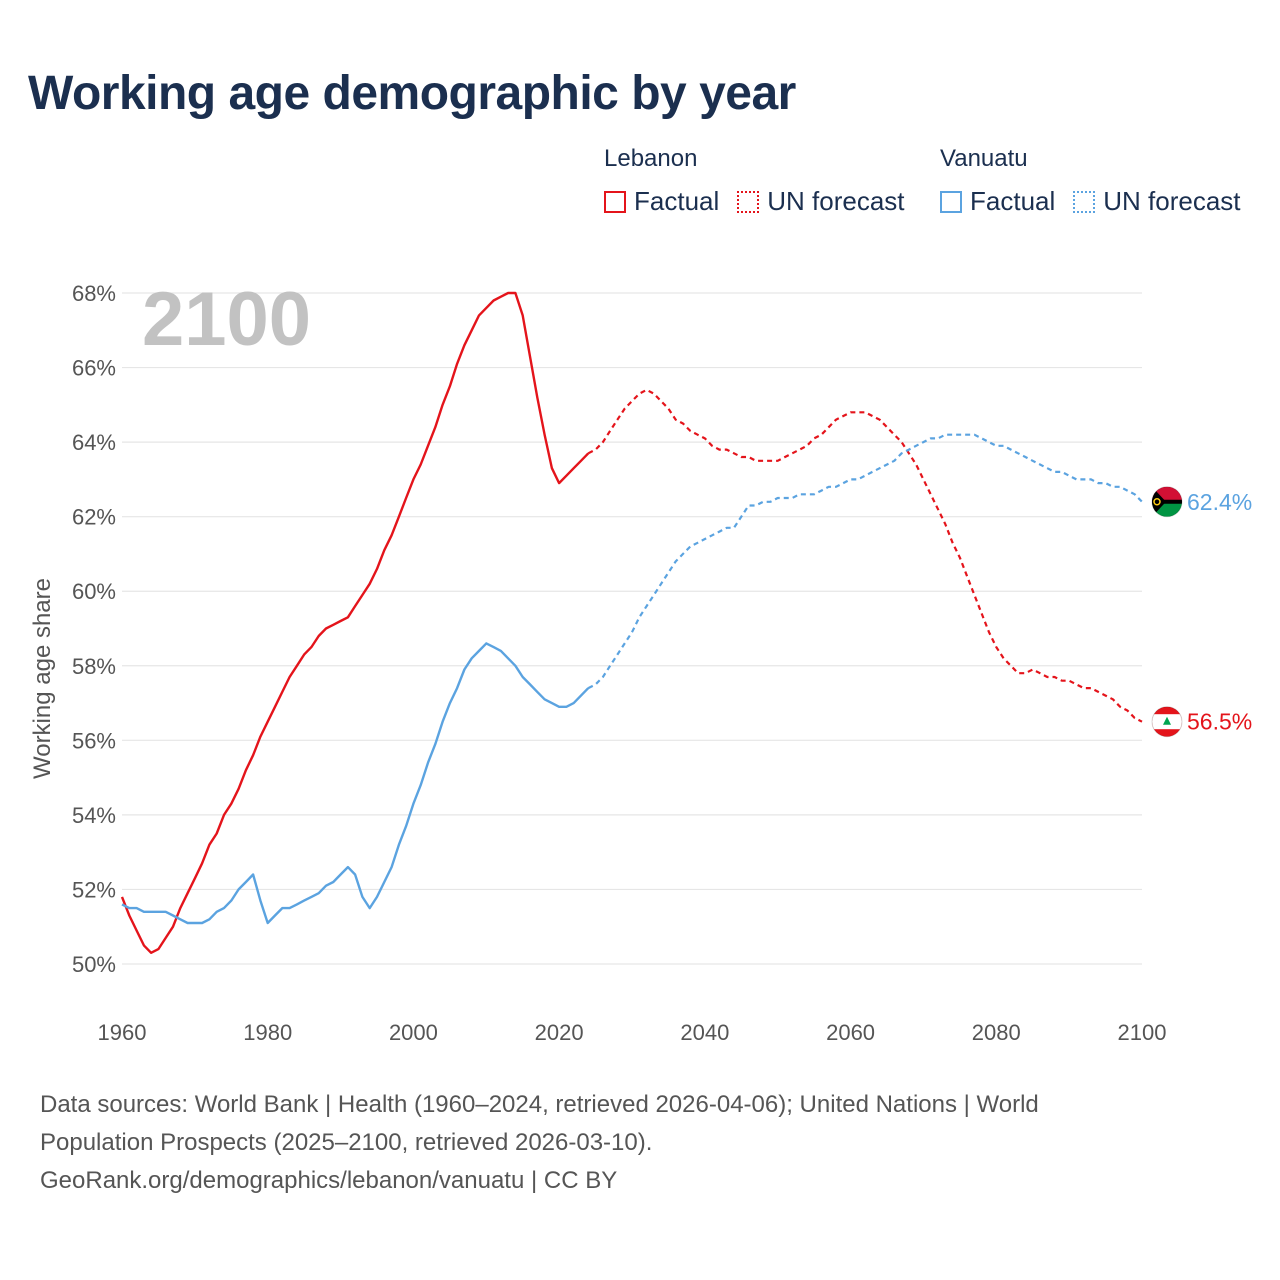 The height and width of the screenshot is (1280, 1280). I want to click on y-tick-label: 60%, so click(94, 591).